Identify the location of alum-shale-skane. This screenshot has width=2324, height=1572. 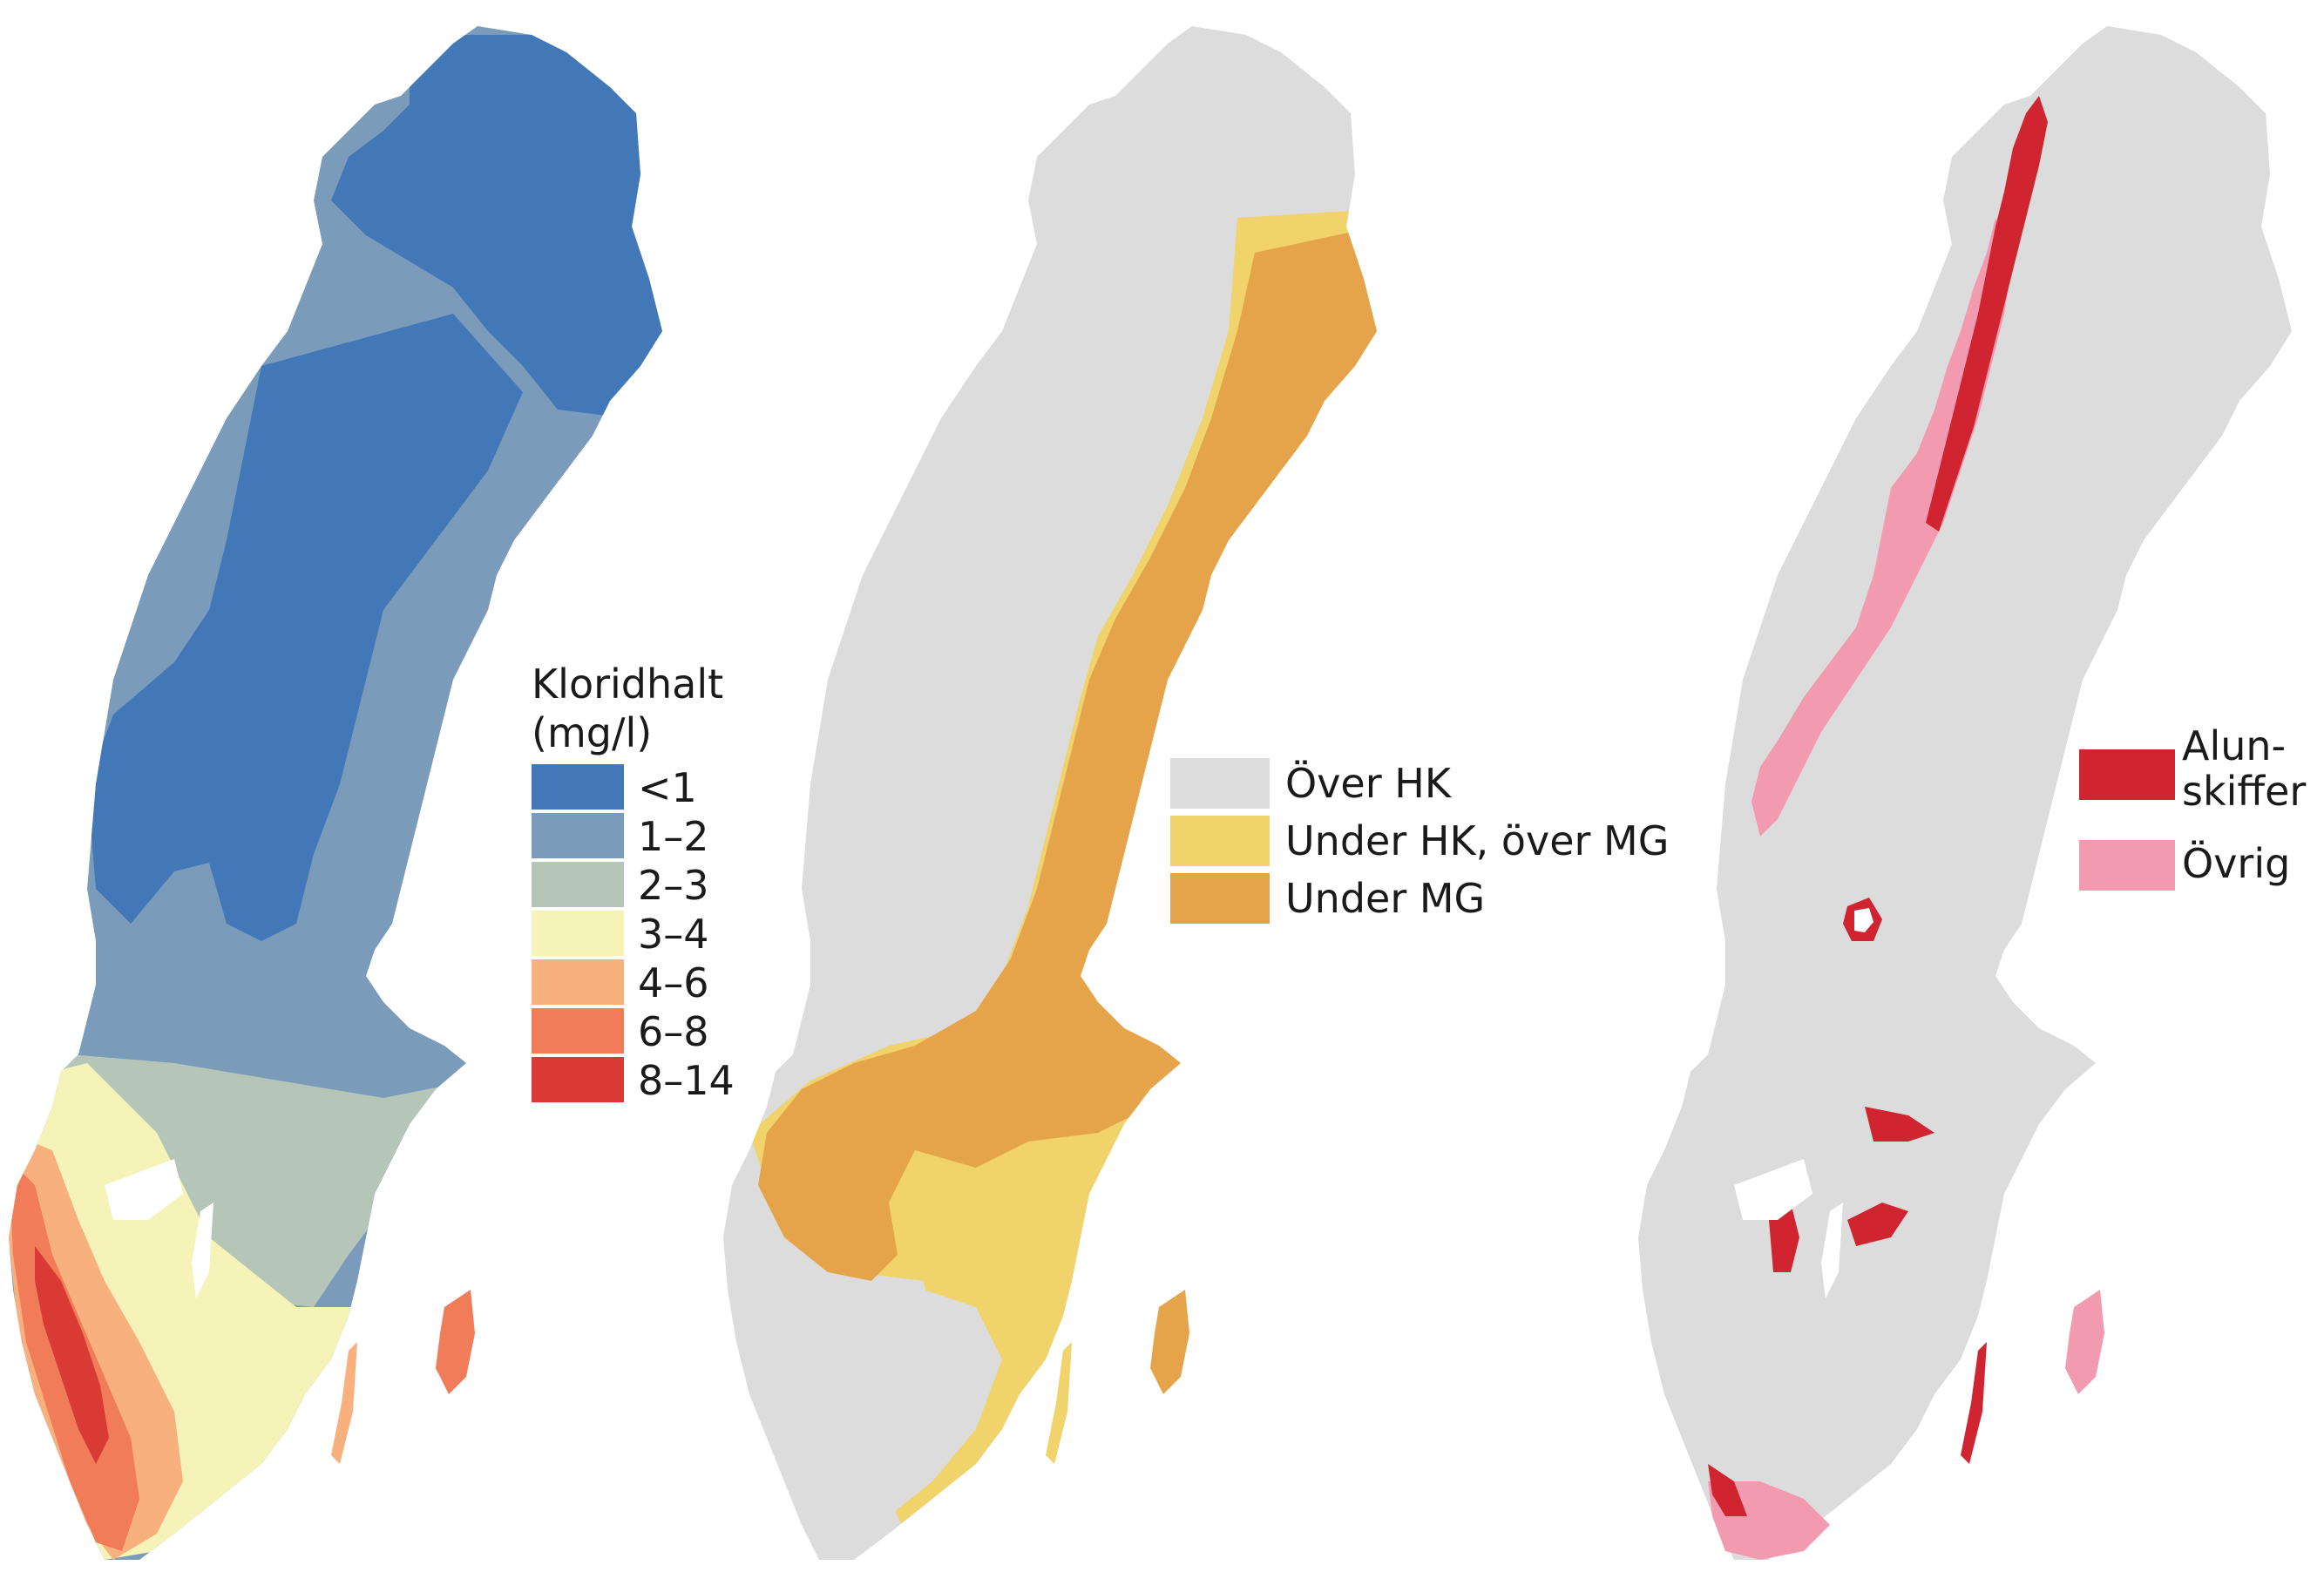
(1728, 1490).